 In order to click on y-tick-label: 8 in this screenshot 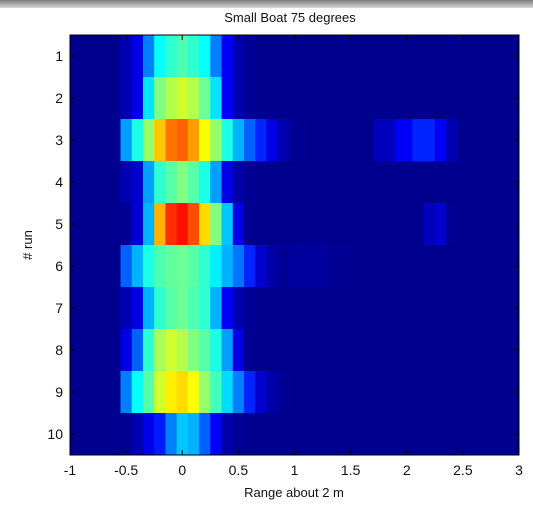, I will do `click(59, 350)`.